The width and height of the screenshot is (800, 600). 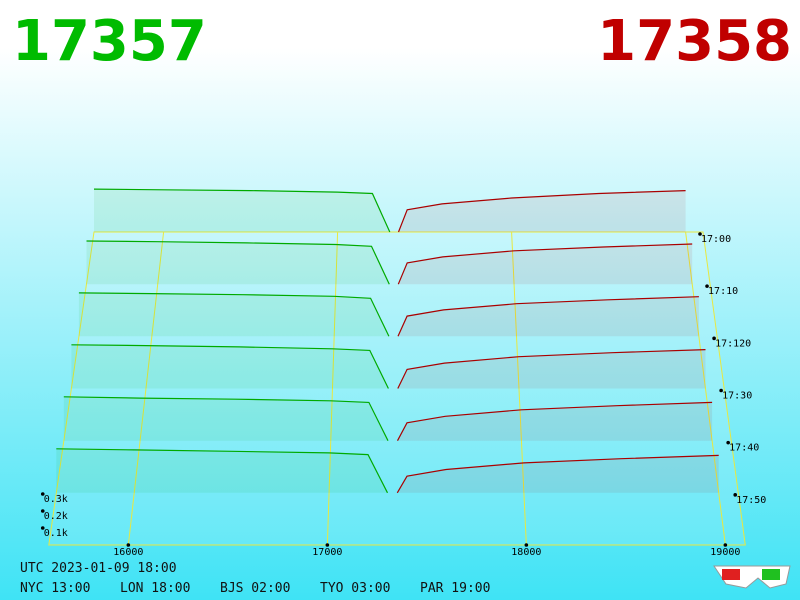 I want to click on clock: TYO 03:00, so click(x=355, y=588).